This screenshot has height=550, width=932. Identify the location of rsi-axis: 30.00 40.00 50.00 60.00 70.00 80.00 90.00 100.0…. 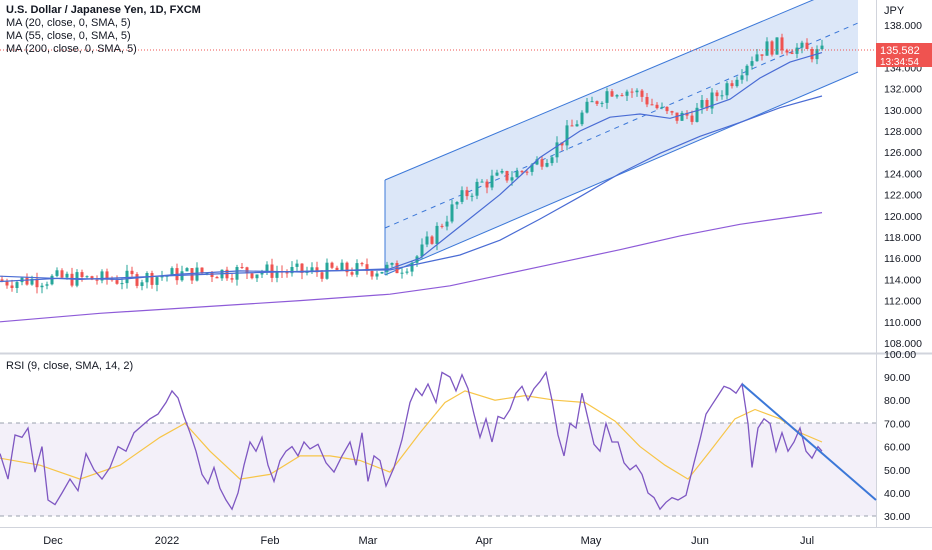
(900, 436).